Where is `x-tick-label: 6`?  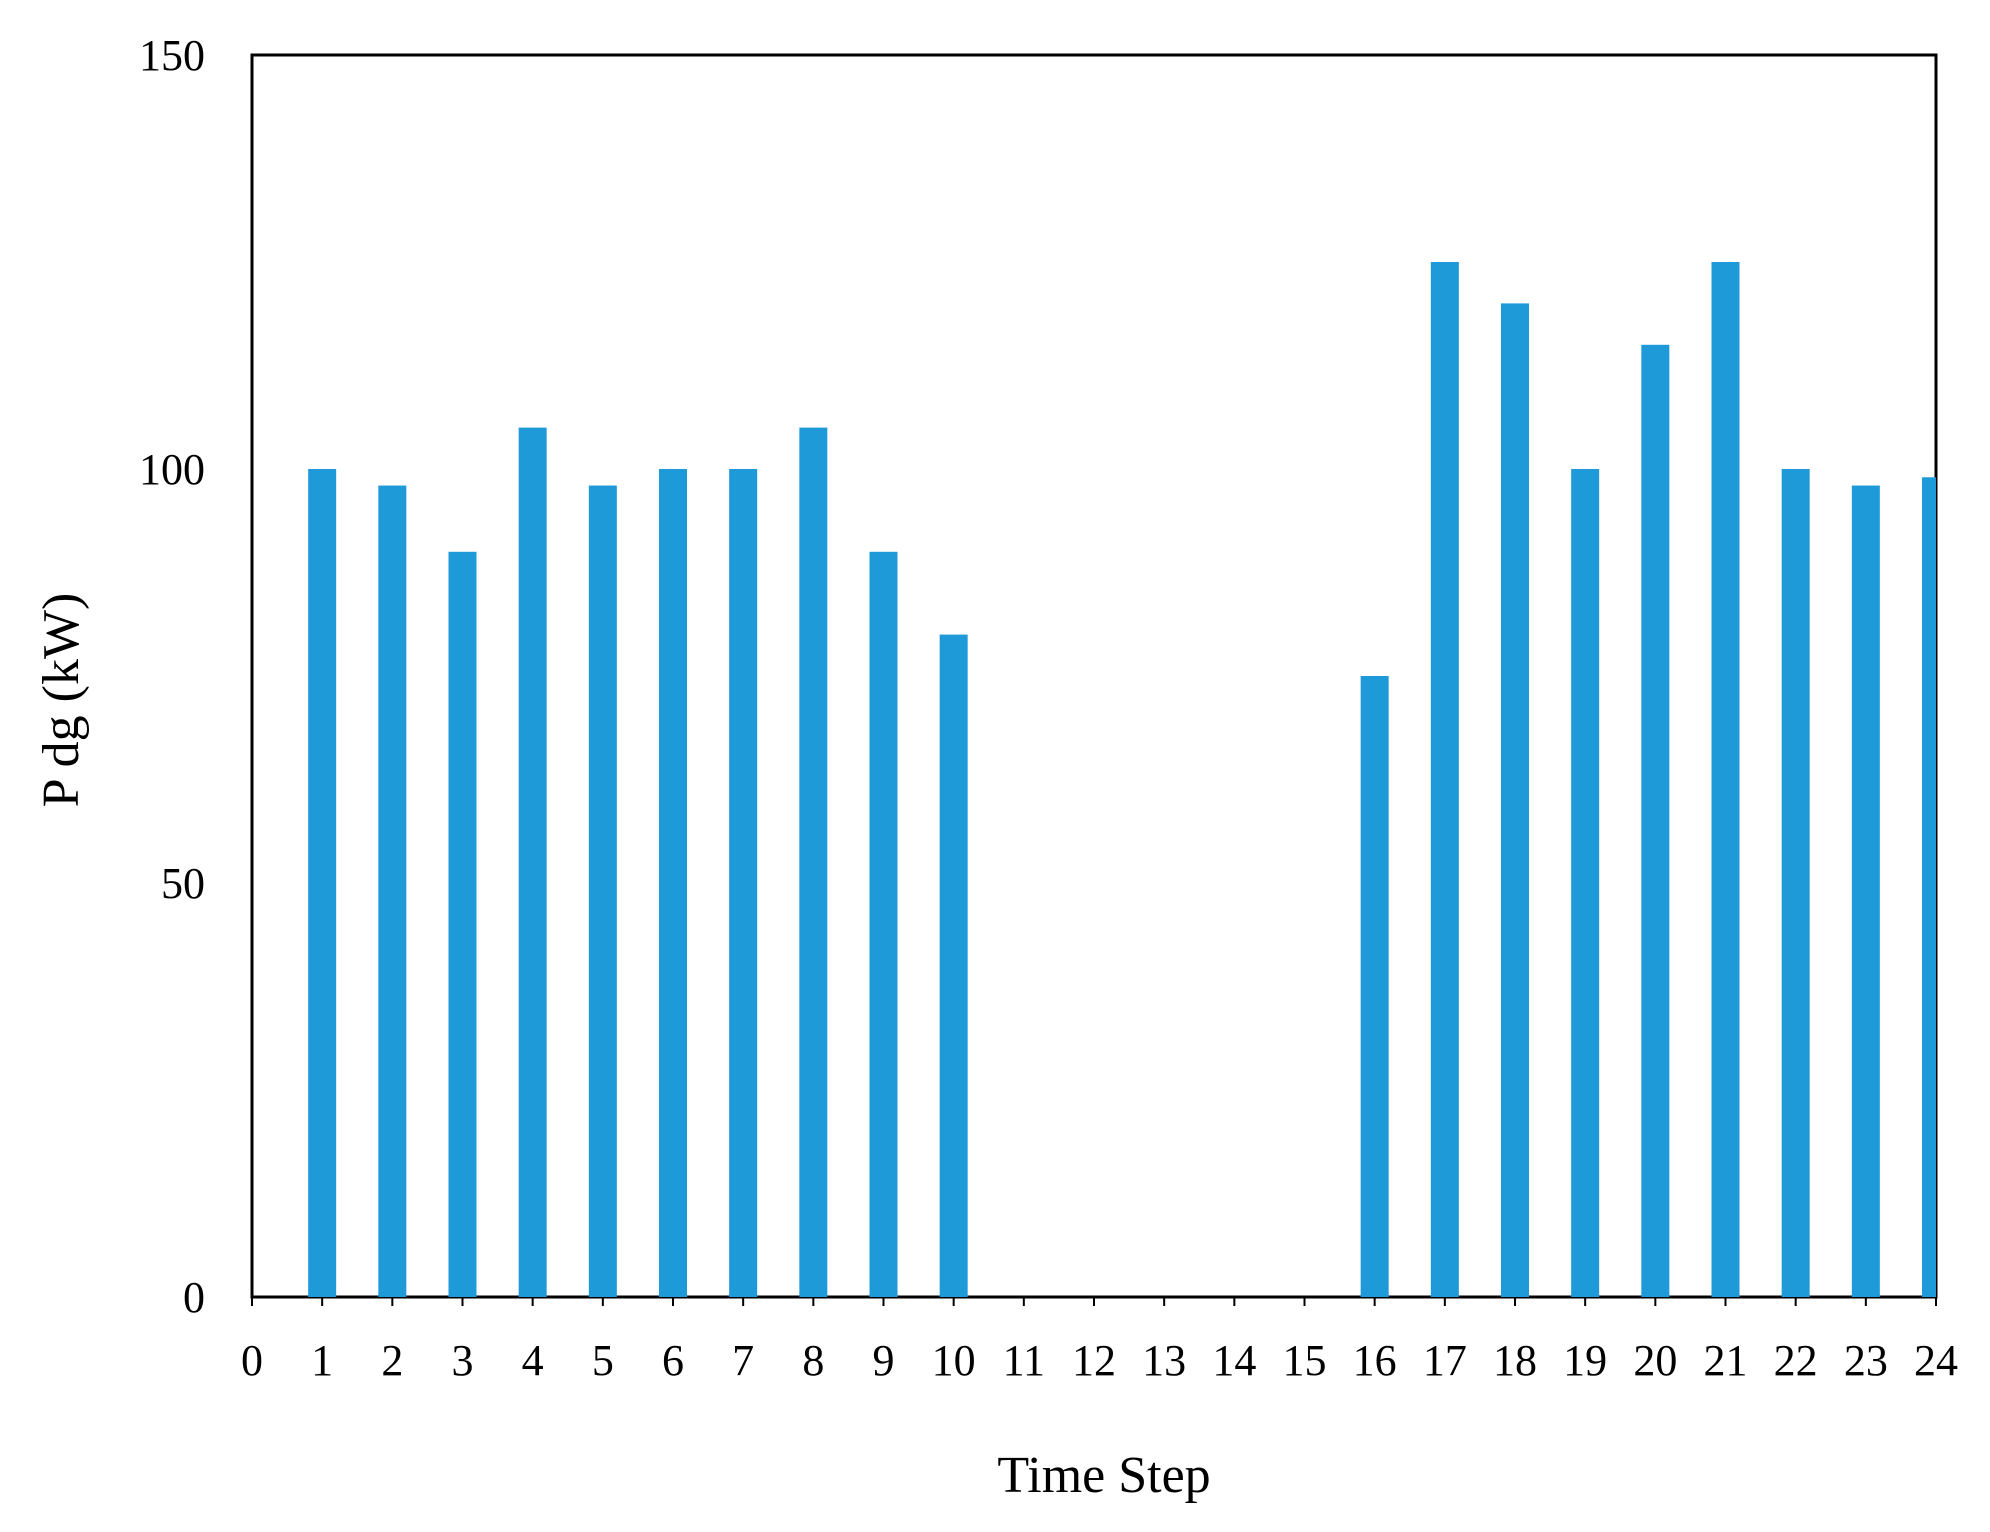
x-tick-label: 6 is located at coordinates (673, 1360).